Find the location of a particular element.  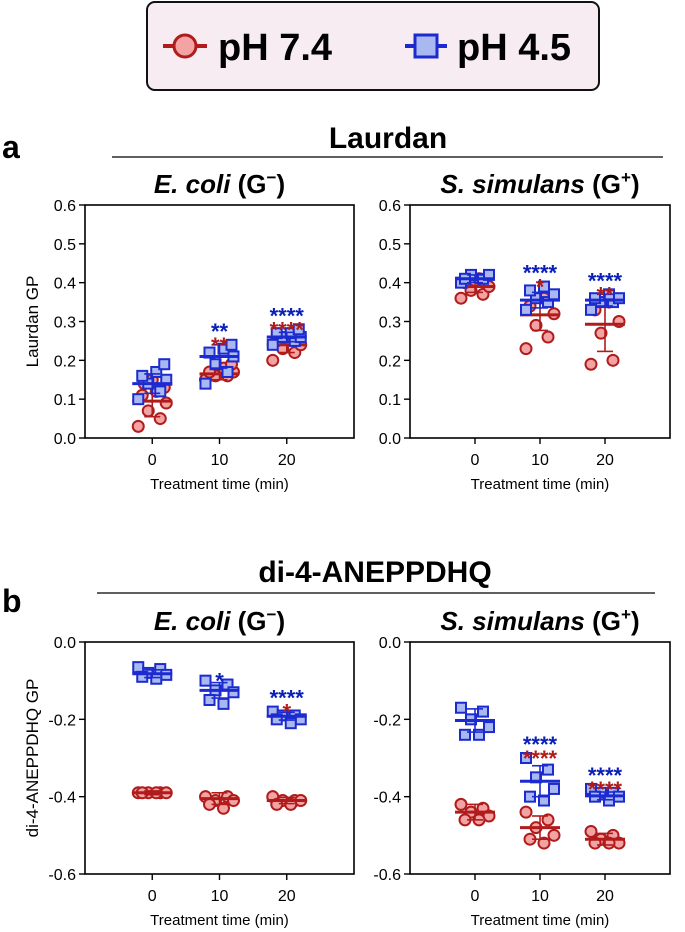

legend: pH 7.4 pH 4.5 is located at coordinates (373, 46).